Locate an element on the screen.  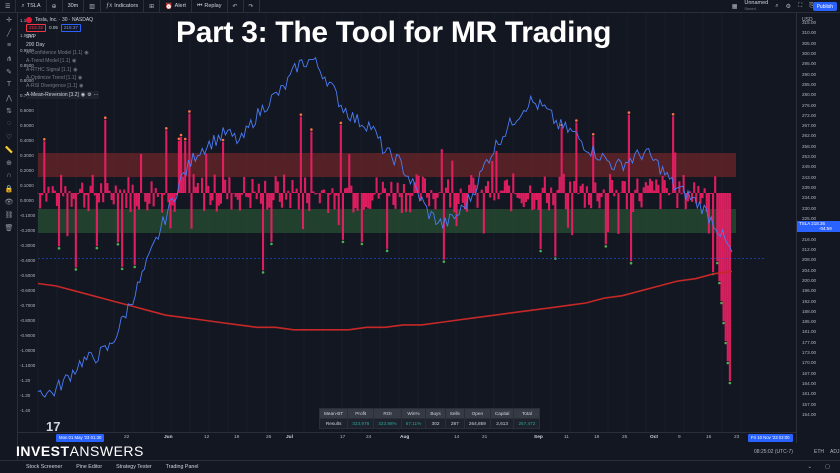
redo-button: ↷ is located at coordinates (252, 6).